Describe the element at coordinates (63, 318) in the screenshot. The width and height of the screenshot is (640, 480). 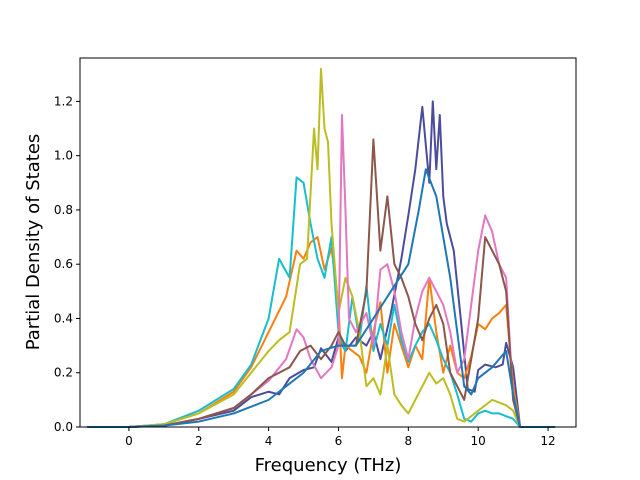
I see `y-tick-label: 0.4` at that location.